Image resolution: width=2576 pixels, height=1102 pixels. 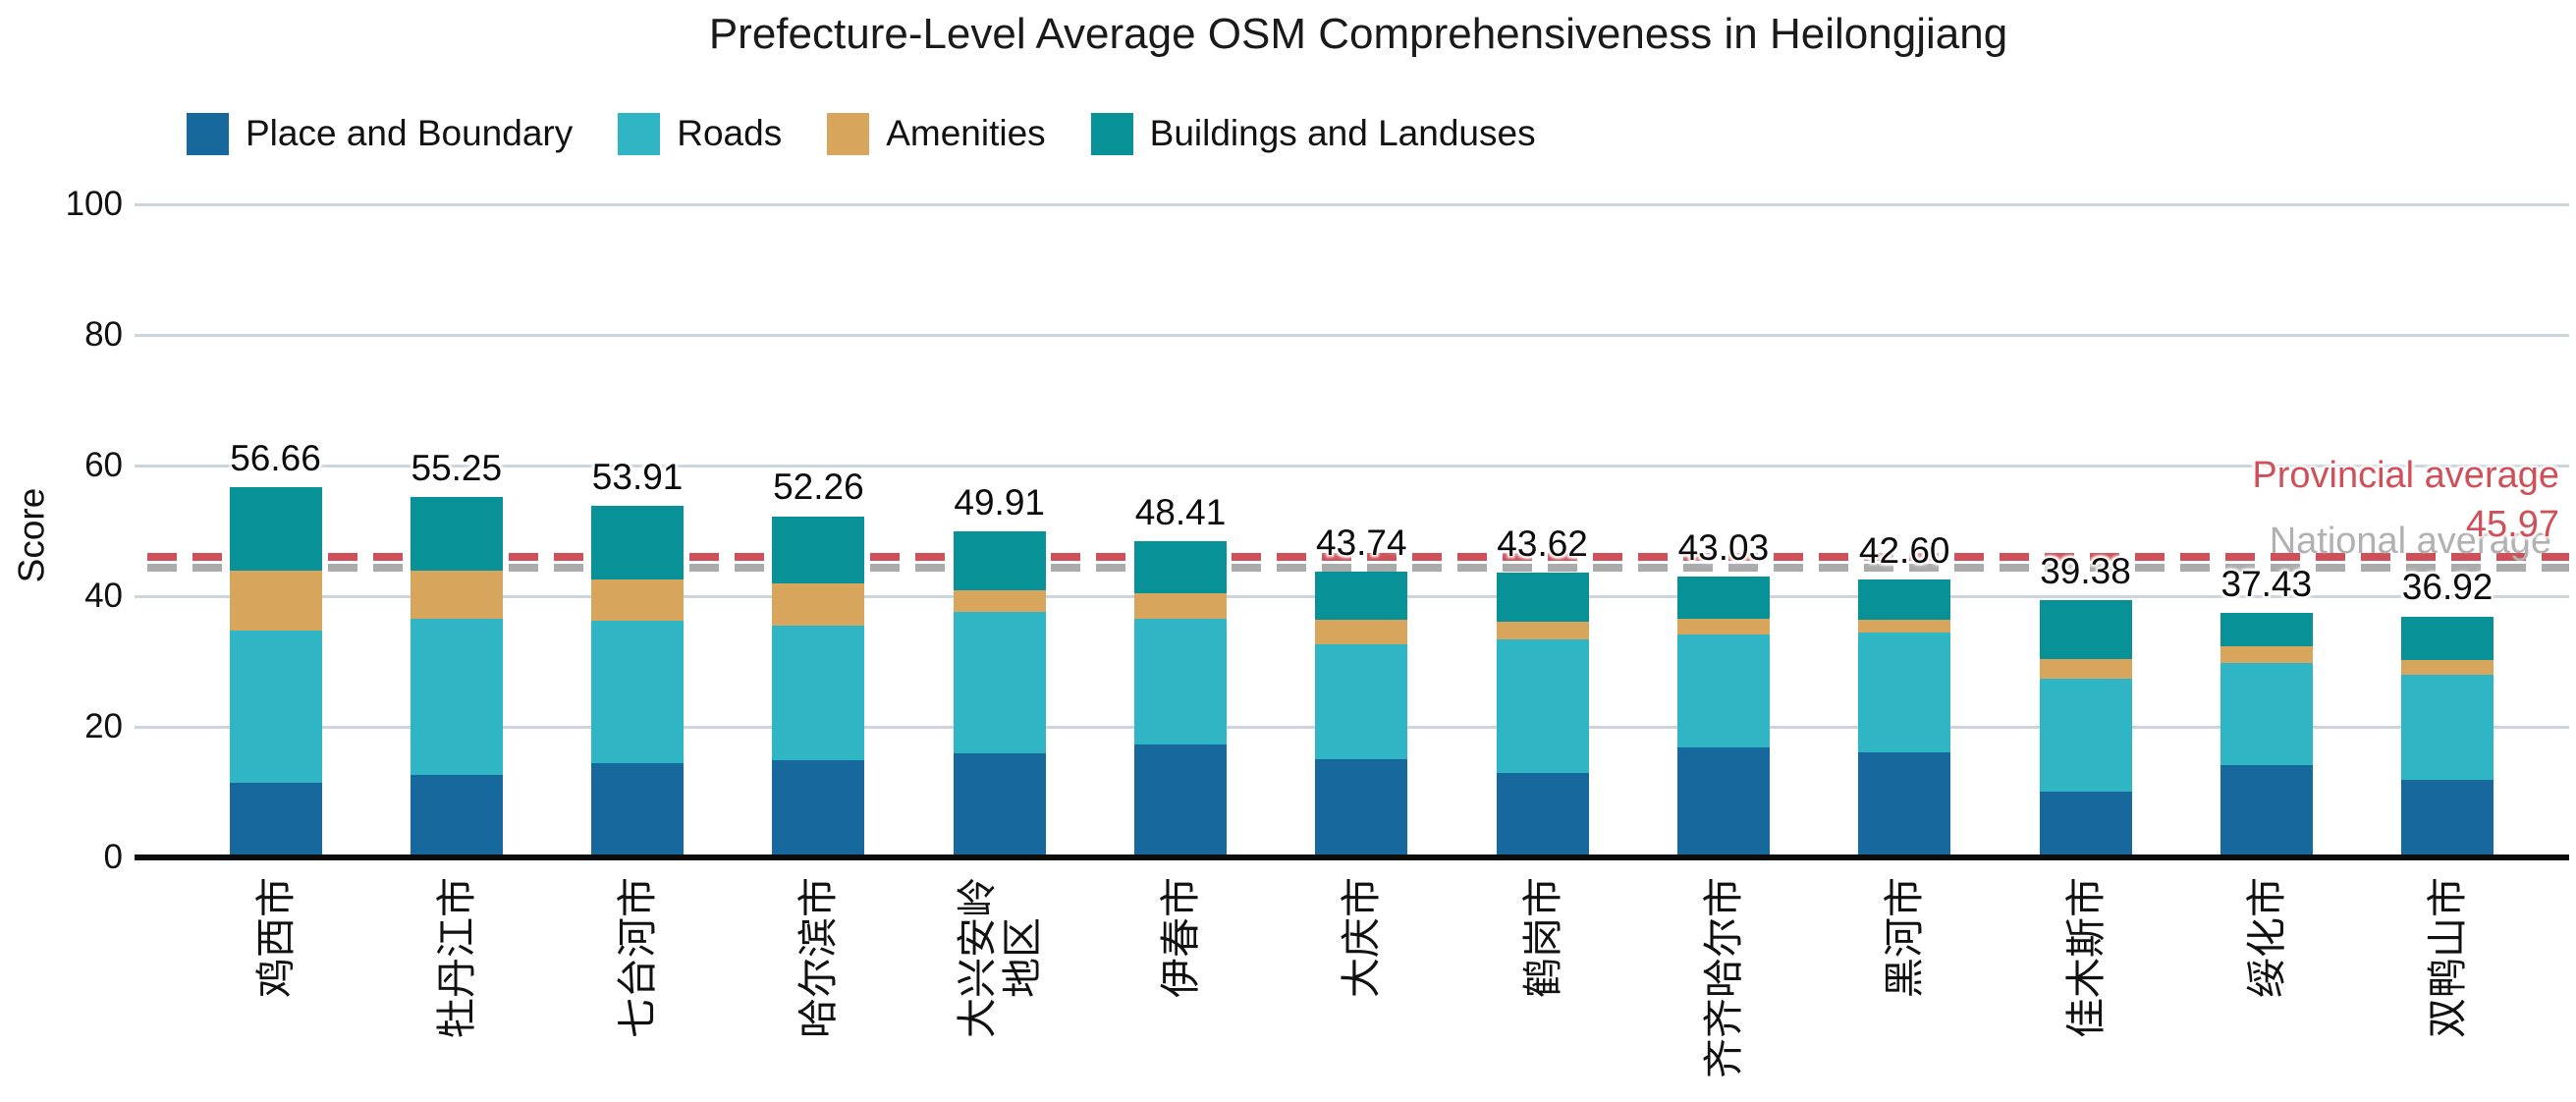 What do you see at coordinates (103, 465) in the screenshot?
I see `y-tick-label-60: 60` at bounding box center [103, 465].